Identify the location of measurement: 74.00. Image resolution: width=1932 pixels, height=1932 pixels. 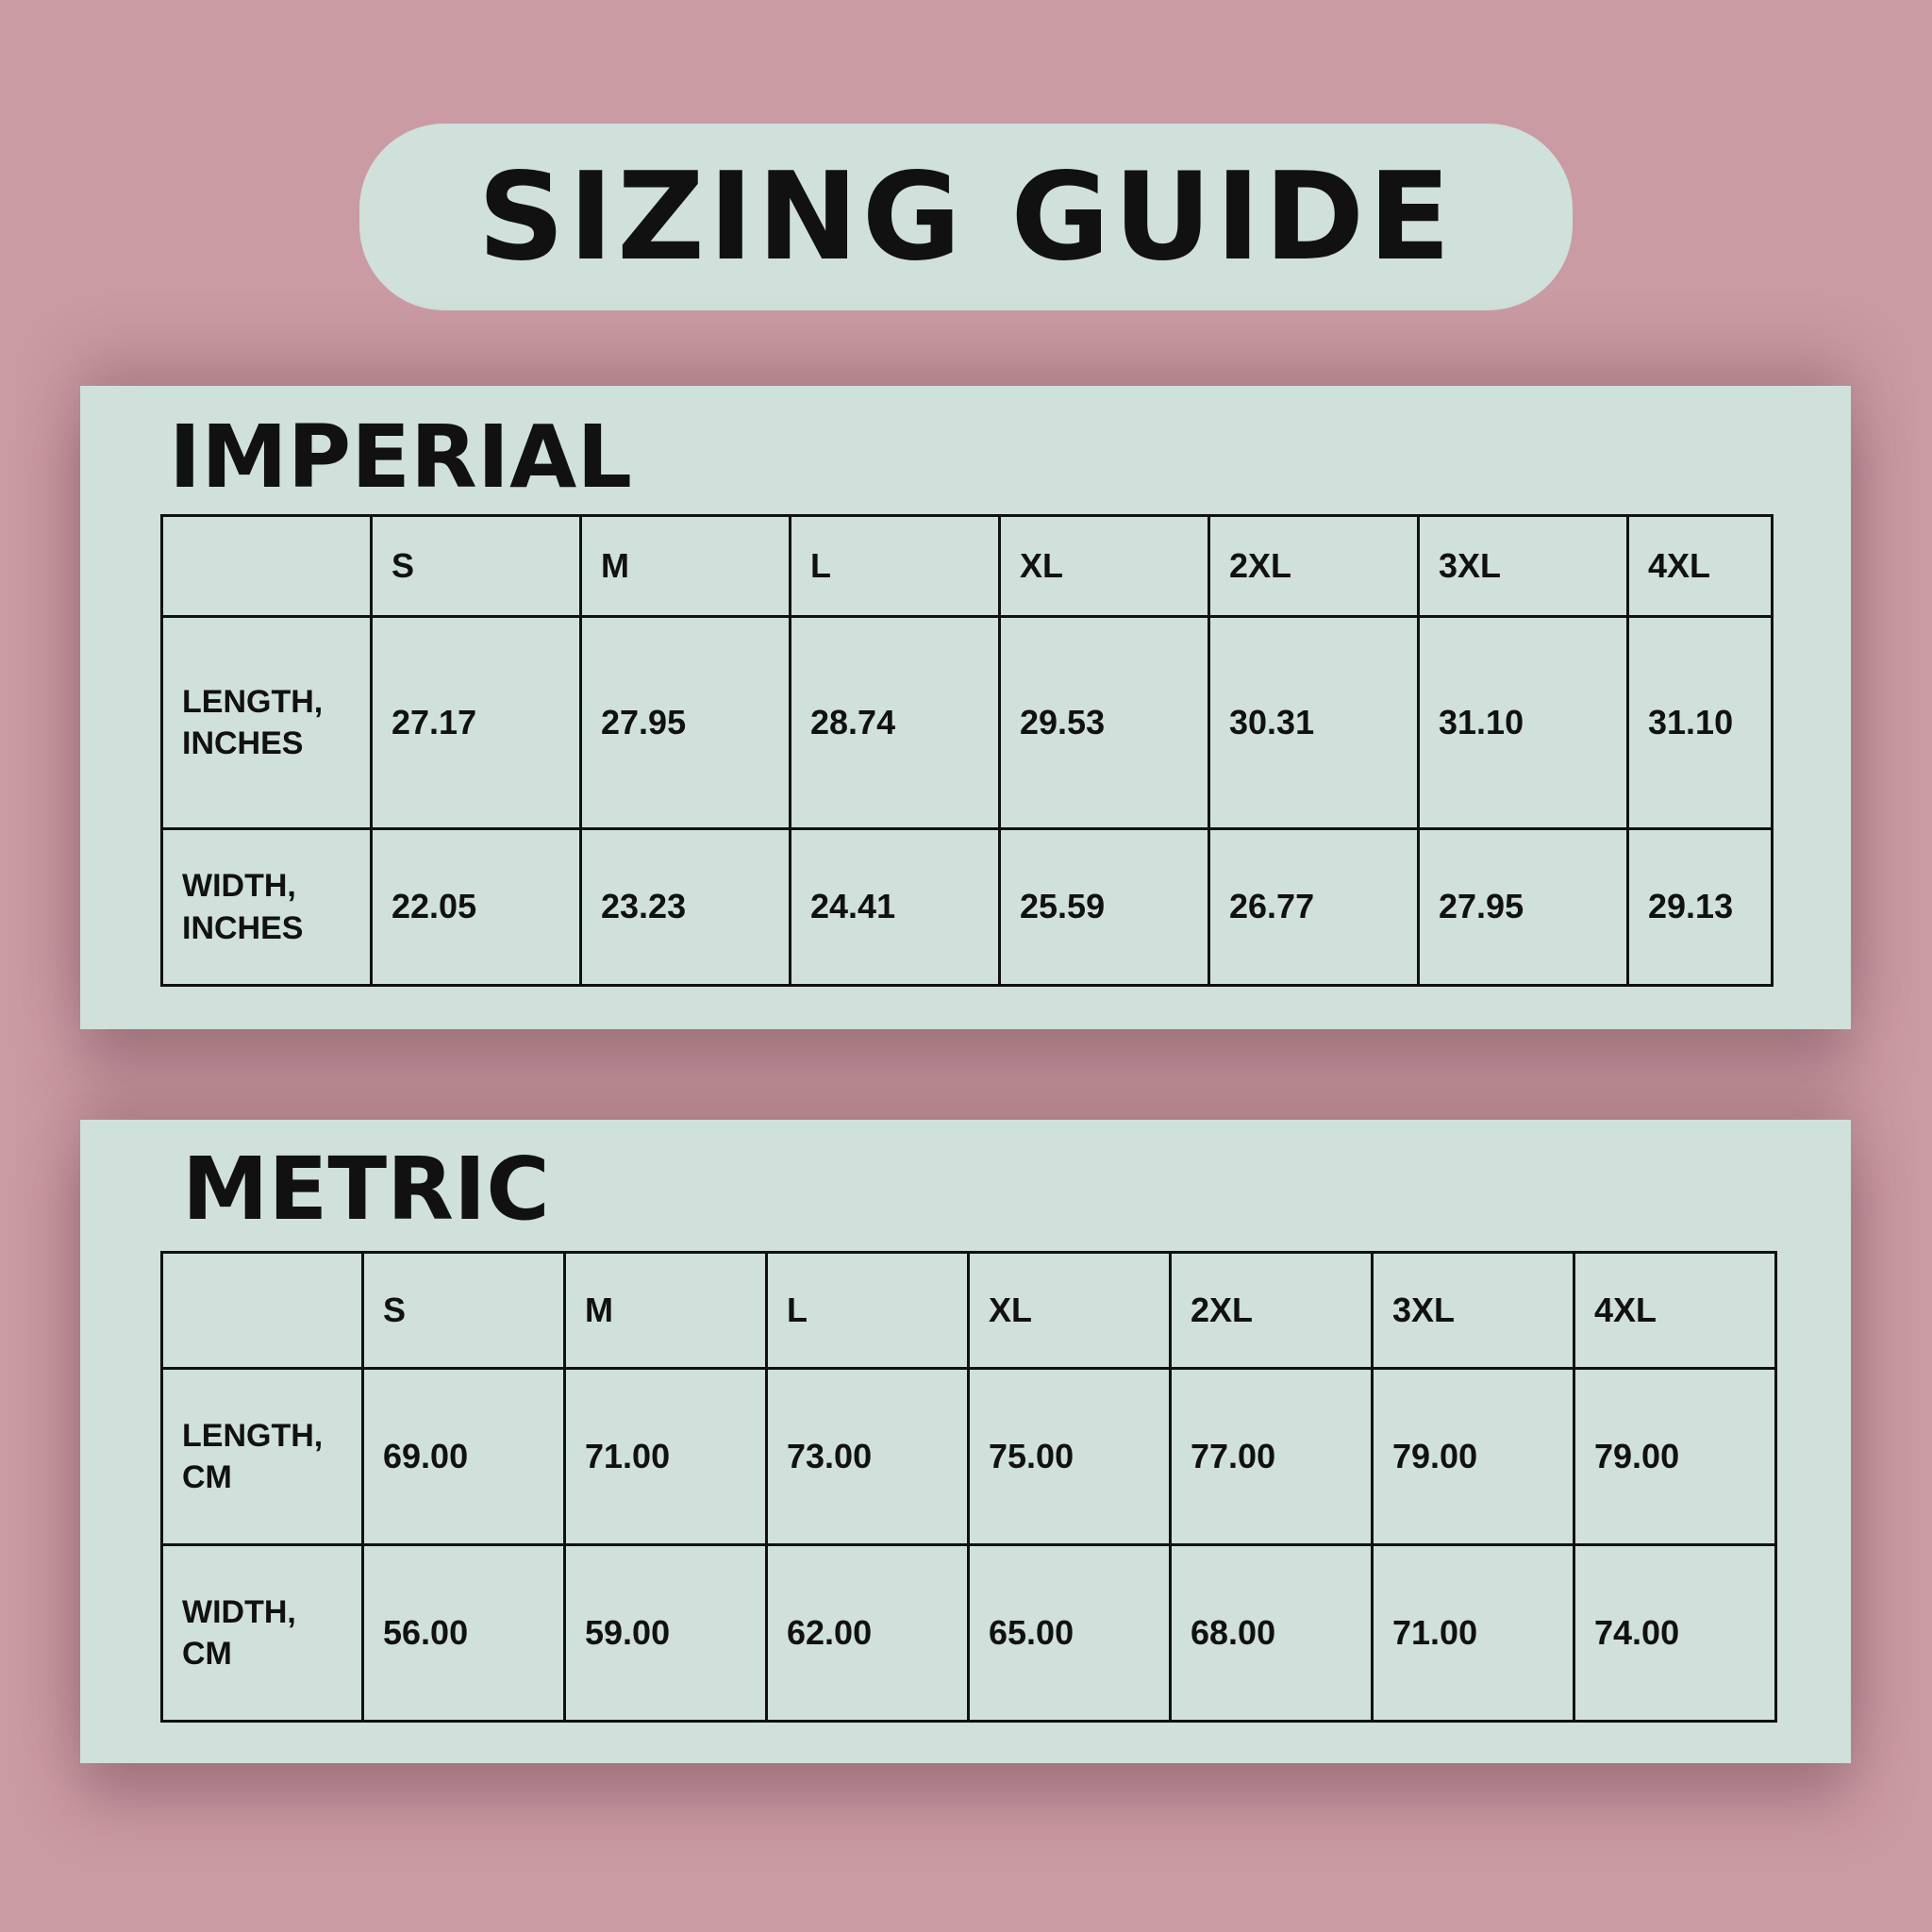
(1675, 1633).